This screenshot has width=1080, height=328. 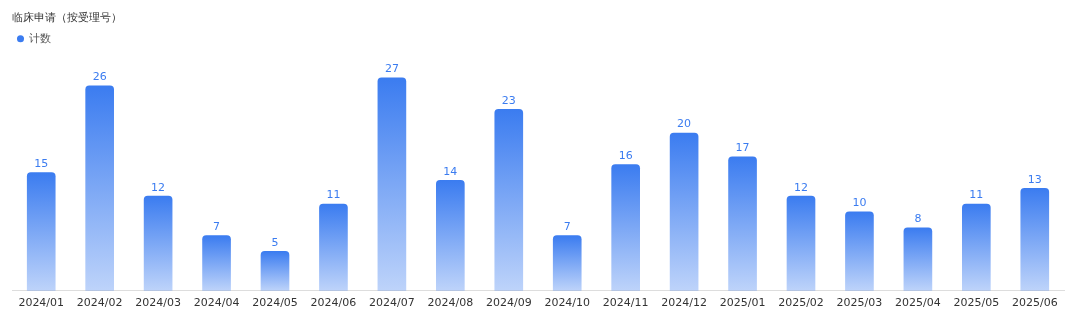 What do you see at coordinates (1034, 303) in the screenshot?
I see `x-tick-label: 2025/06` at bounding box center [1034, 303].